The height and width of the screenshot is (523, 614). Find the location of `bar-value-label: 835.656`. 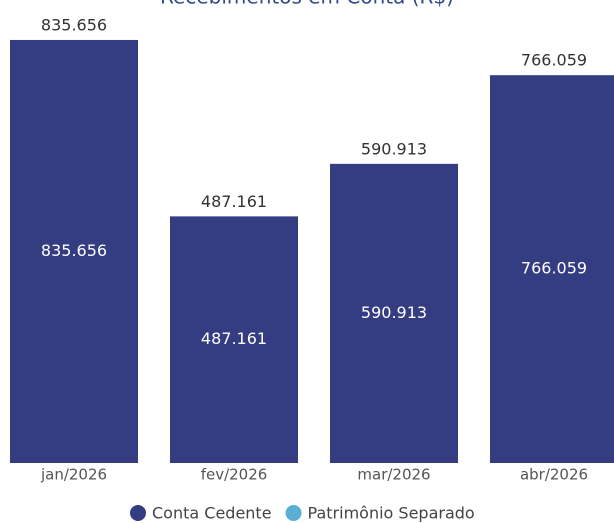

bar-value-label: 835.656 is located at coordinates (74, 250).